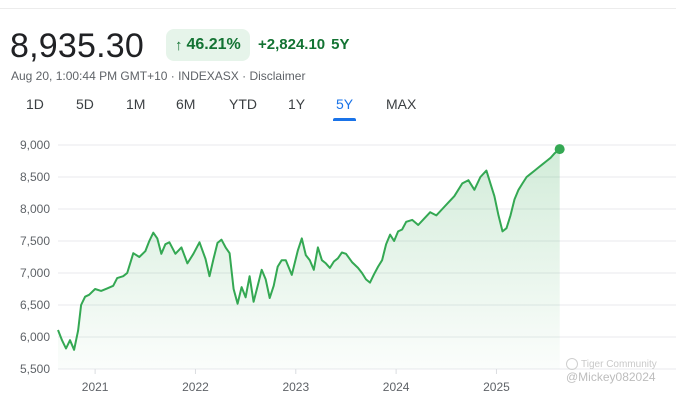 The width and height of the screenshot is (676, 408). Describe the element at coordinates (297, 104) in the screenshot. I see `tab-1y: 1Y` at that location.